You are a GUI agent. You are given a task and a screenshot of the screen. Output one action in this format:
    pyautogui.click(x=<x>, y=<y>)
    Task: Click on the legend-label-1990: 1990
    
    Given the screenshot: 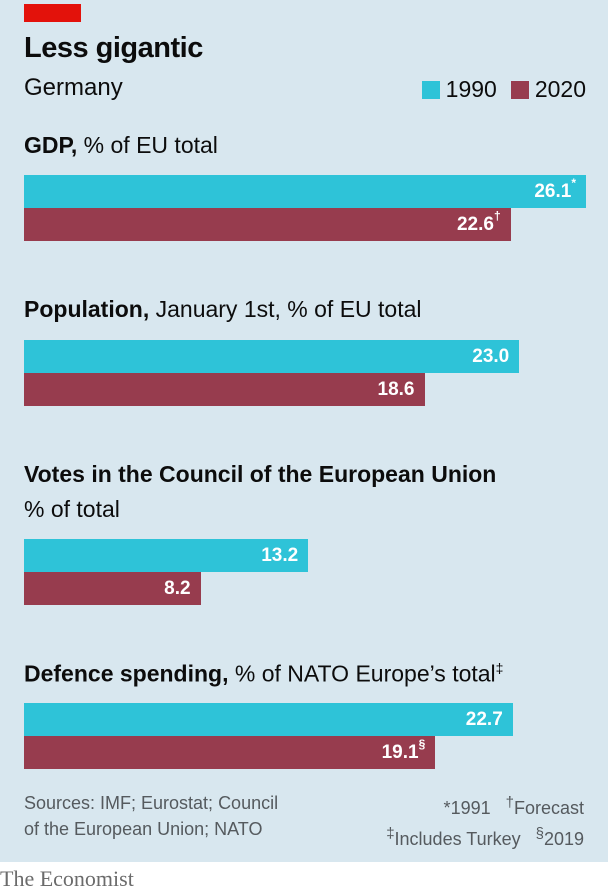 What is the action you would take?
    pyautogui.click(x=471, y=89)
    